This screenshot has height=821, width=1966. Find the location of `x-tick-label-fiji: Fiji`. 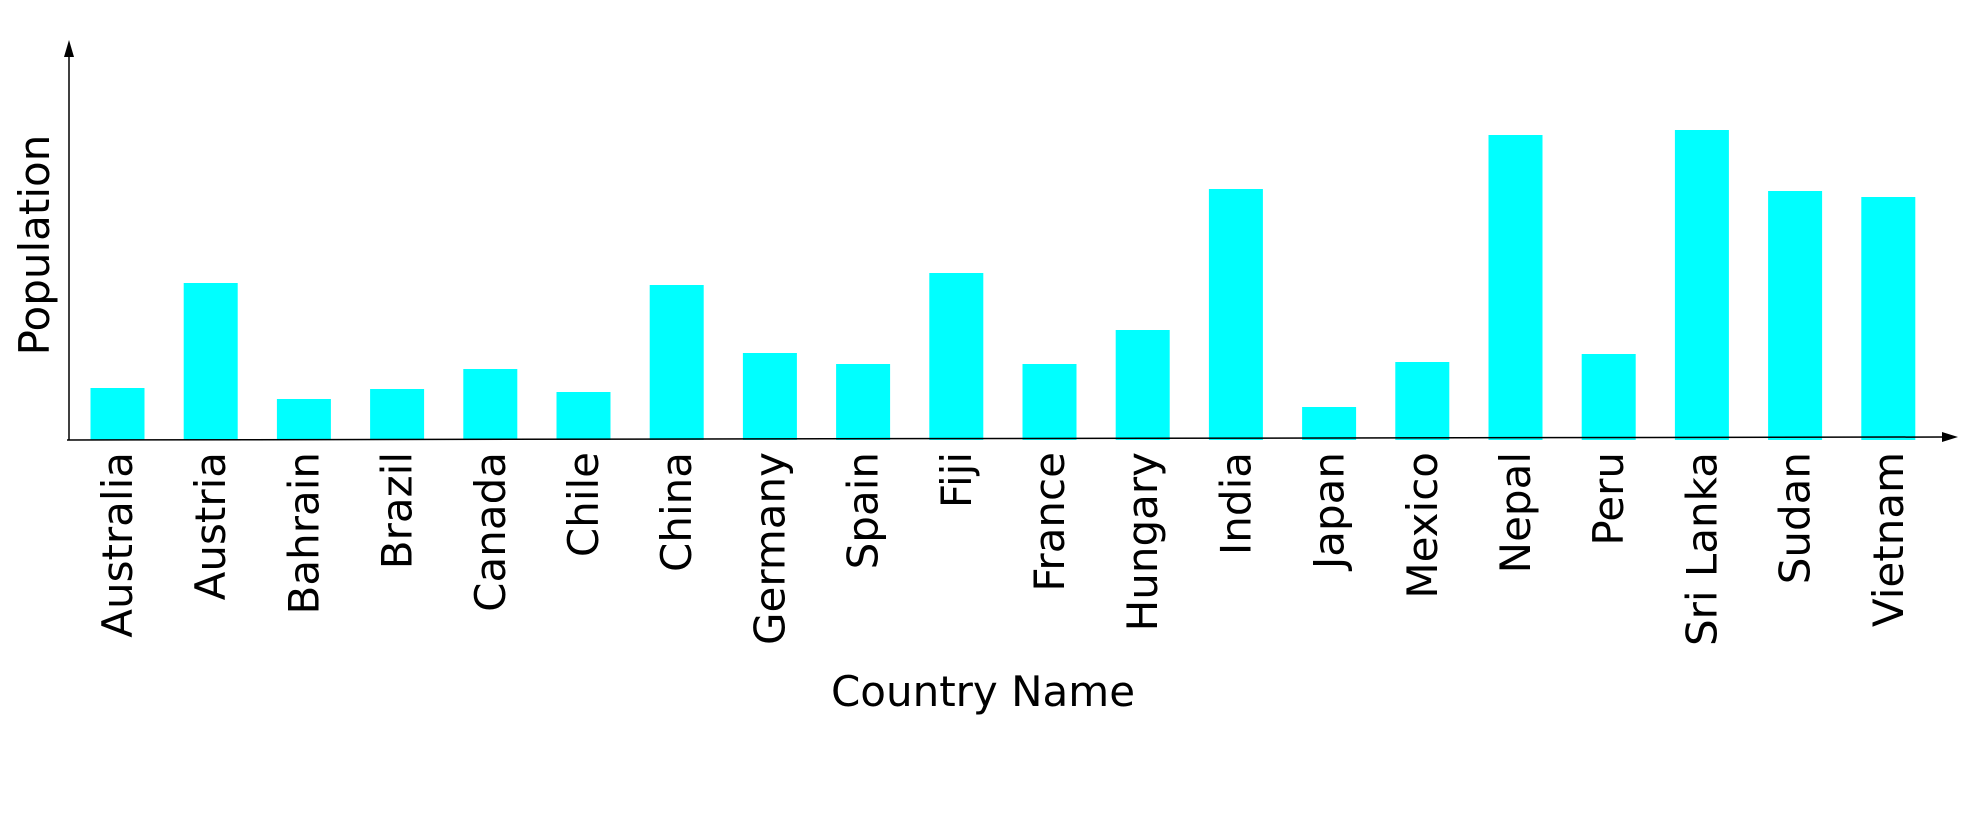

x-tick-label-fiji: Fiji is located at coordinates (956, 480).